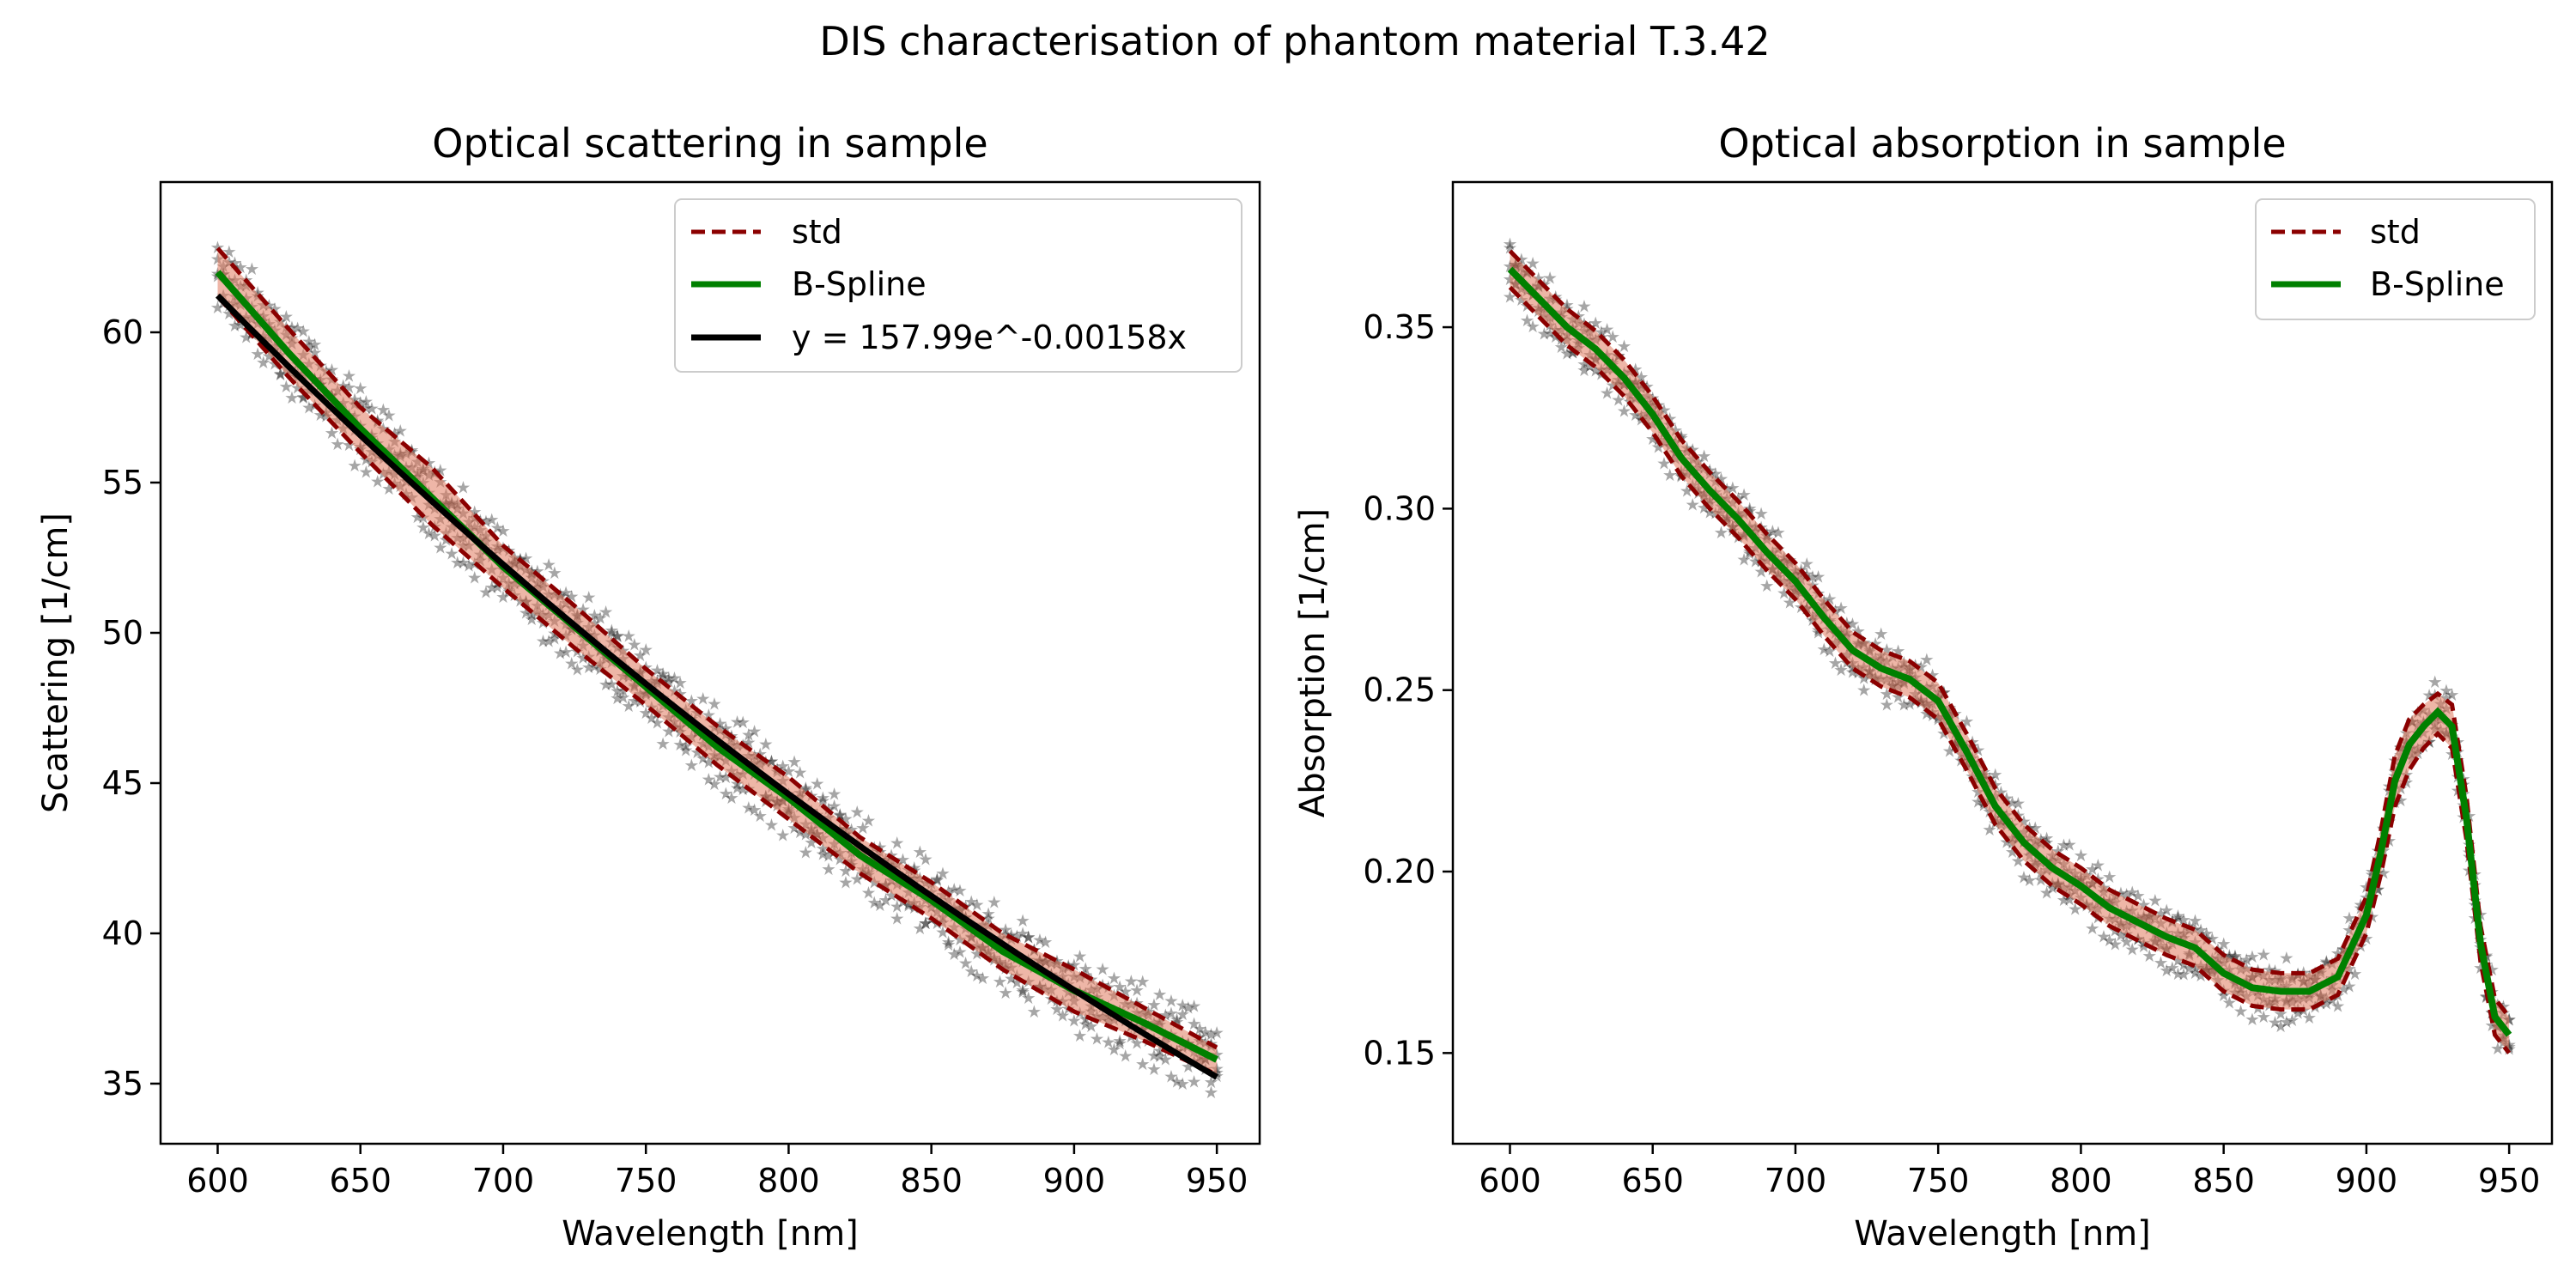  I want to click on absorption-legend-box, so click(2396, 259).